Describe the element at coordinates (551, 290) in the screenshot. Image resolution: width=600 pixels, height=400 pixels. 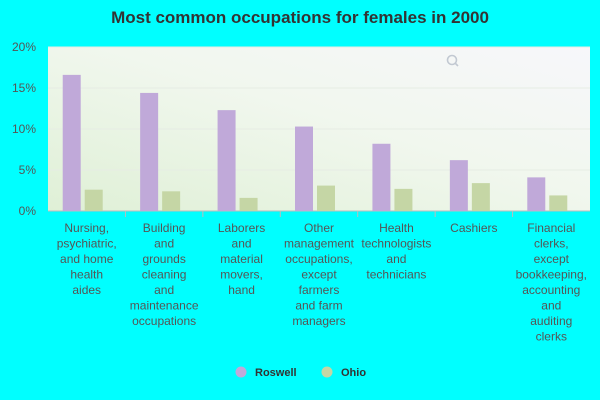
I see `x-tick-label: accounting` at that location.